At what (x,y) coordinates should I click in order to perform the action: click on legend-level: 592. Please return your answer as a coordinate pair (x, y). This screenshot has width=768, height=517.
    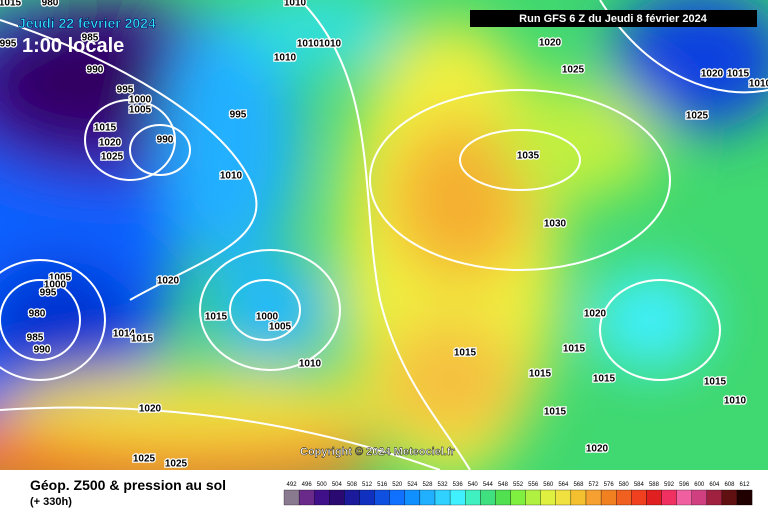
    Looking at the image, I should click on (669, 485).